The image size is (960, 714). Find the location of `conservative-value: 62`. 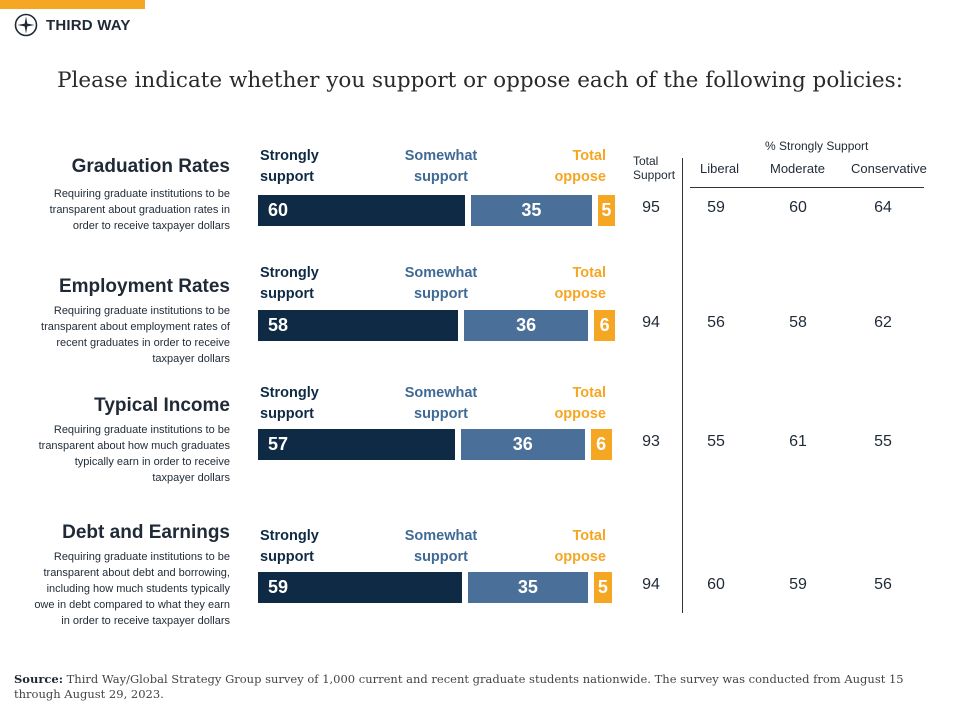

conservative-value: 62 is located at coordinates (883, 322).